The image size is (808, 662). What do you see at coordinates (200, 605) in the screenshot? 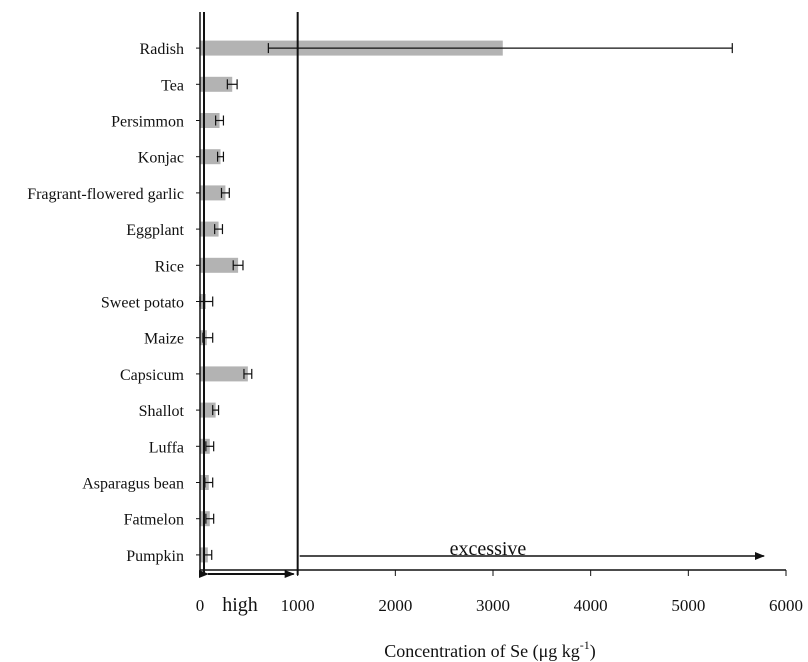
I see `x-tick-label: 0` at bounding box center [200, 605].